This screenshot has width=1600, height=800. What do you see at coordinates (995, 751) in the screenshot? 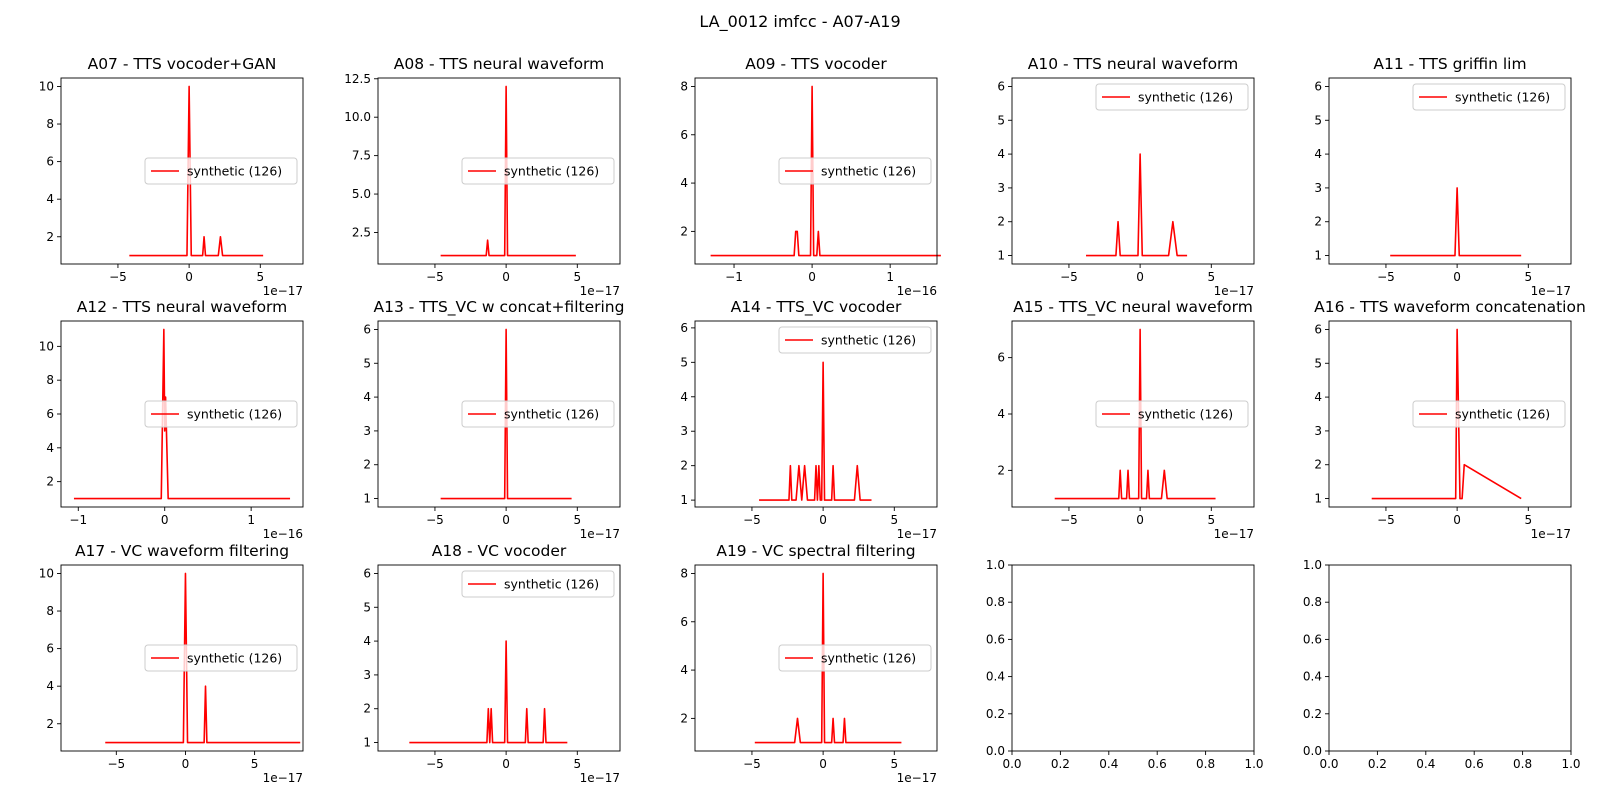
I see `y-tick-label: 0.0` at bounding box center [995, 751].